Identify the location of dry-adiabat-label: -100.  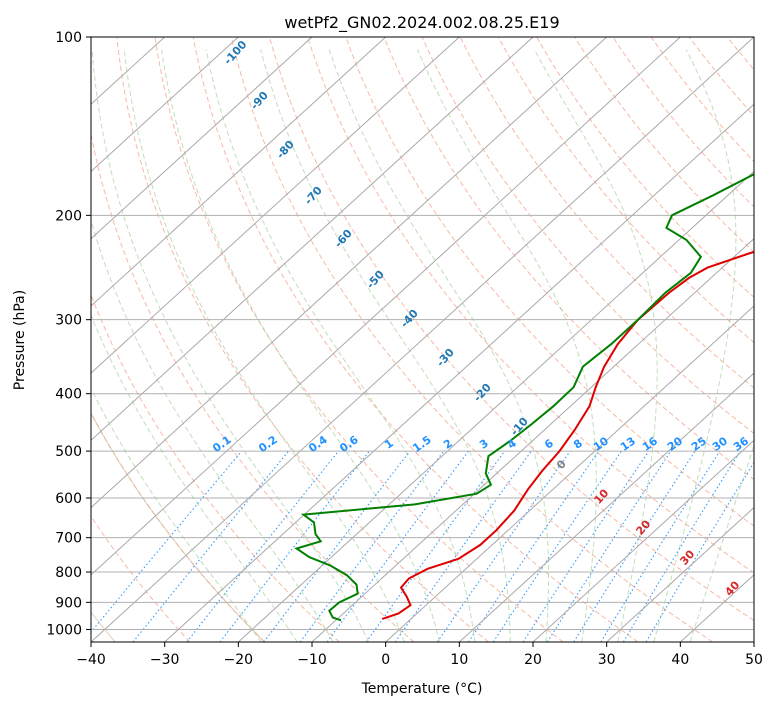
(235, 52).